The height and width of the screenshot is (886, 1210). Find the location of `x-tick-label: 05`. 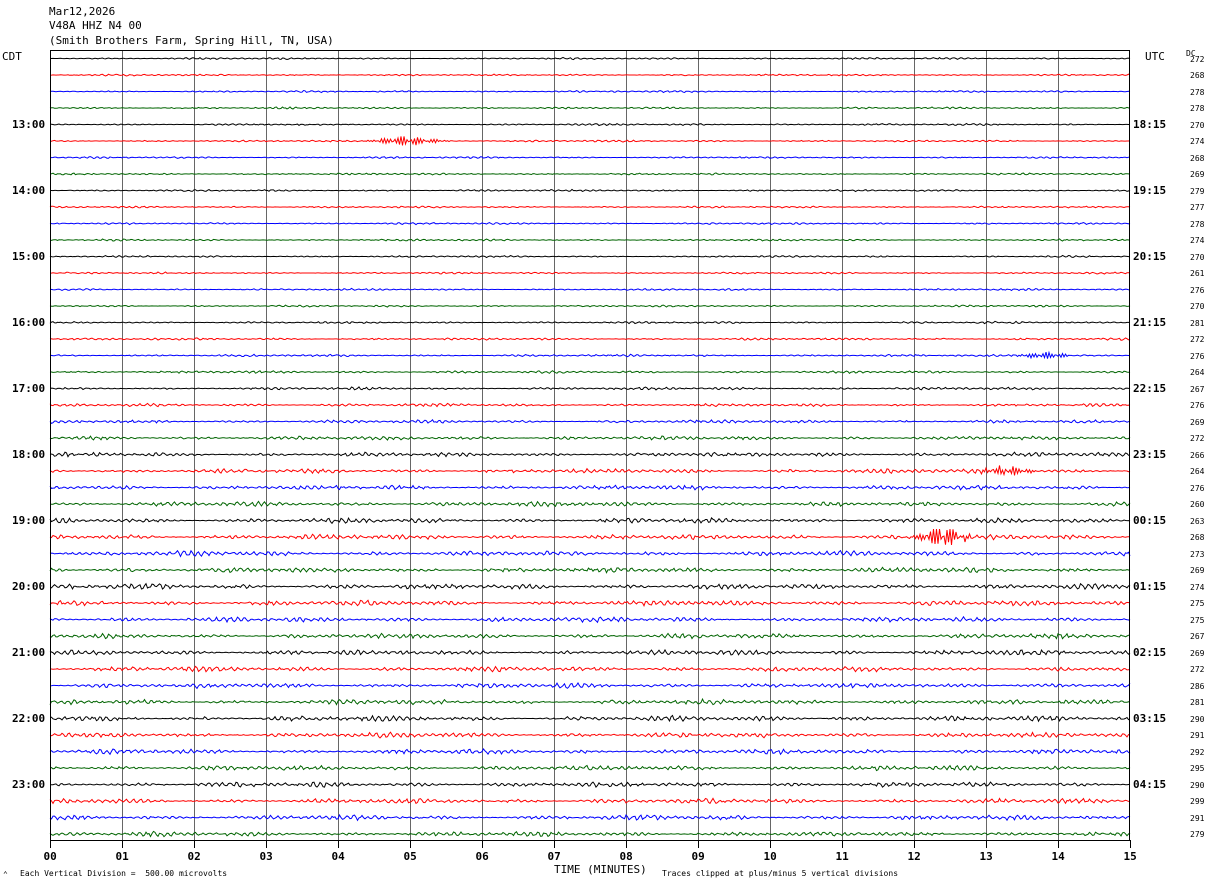

x-tick-label: 05 is located at coordinates (410, 856).